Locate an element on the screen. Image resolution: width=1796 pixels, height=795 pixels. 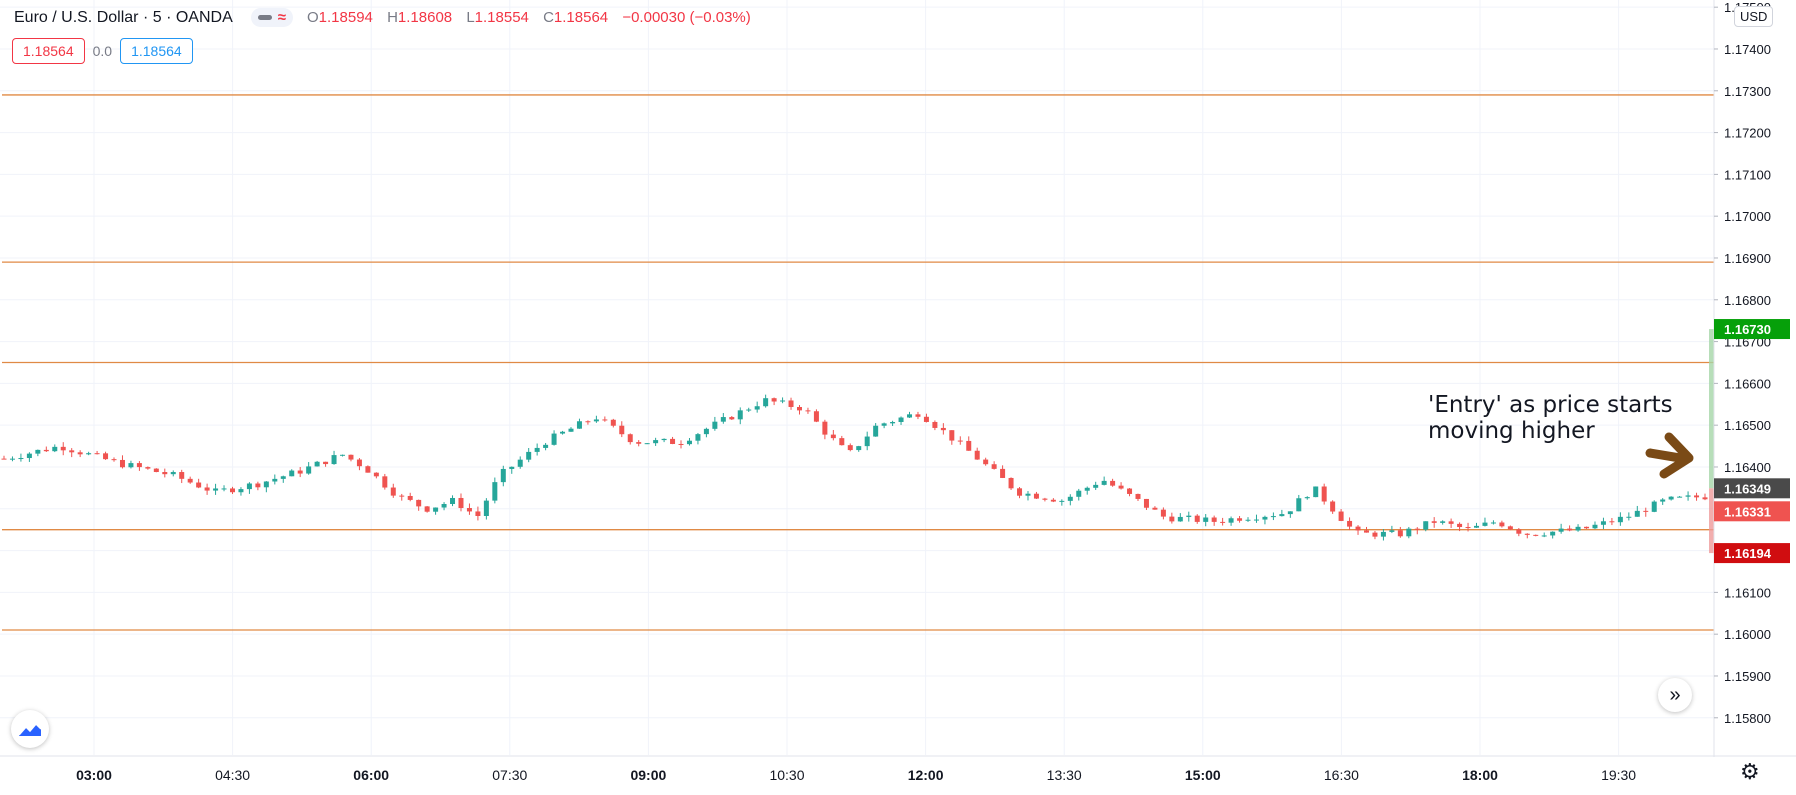
interval-label: 5 is located at coordinates (157, 17).